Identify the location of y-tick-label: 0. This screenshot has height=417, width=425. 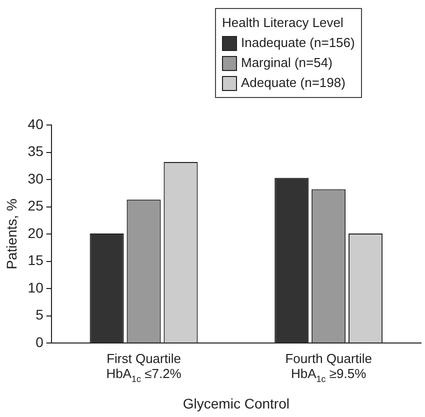
(40, 342).